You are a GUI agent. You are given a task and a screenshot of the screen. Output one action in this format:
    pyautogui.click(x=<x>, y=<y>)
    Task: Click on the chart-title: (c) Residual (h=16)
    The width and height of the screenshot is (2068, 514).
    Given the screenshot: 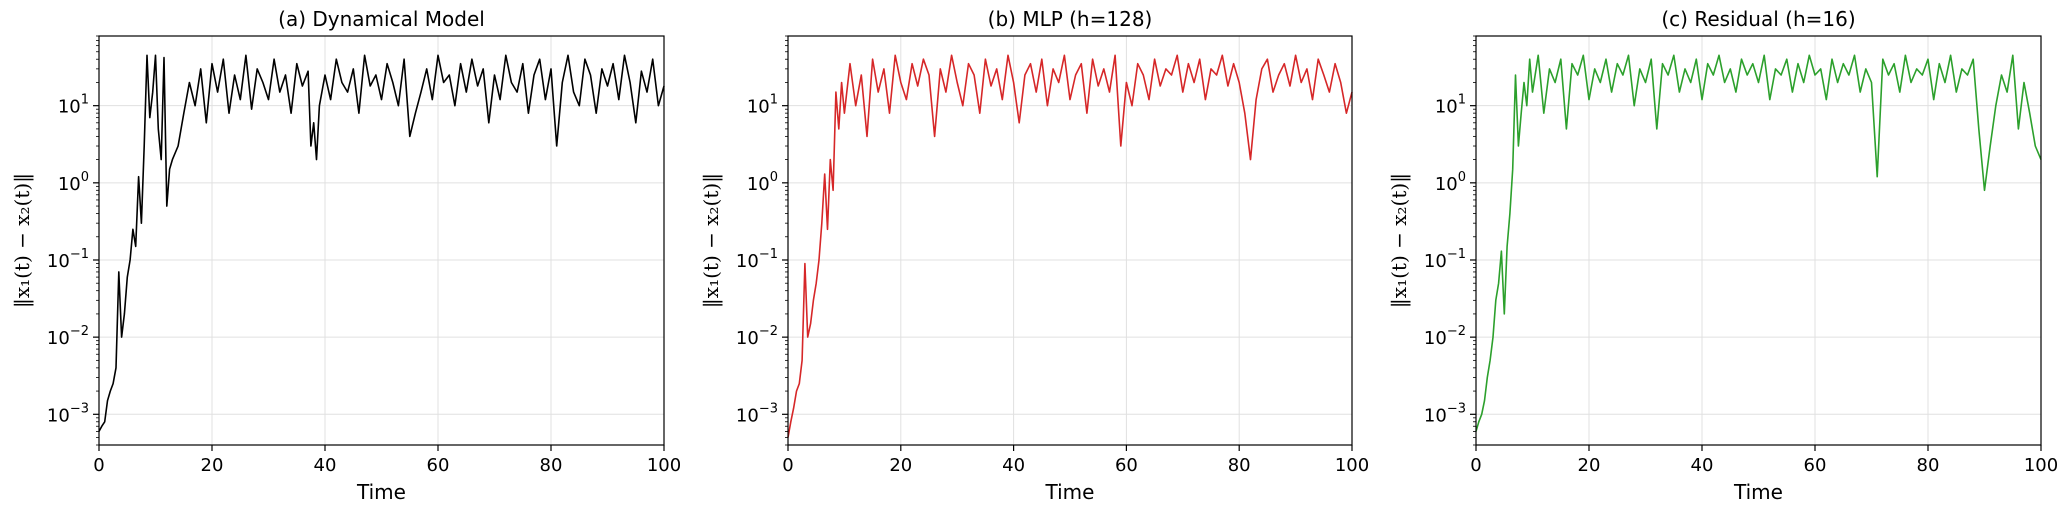 What is the action you would take?
    pyautogui.click(x=1758, y=19)
    